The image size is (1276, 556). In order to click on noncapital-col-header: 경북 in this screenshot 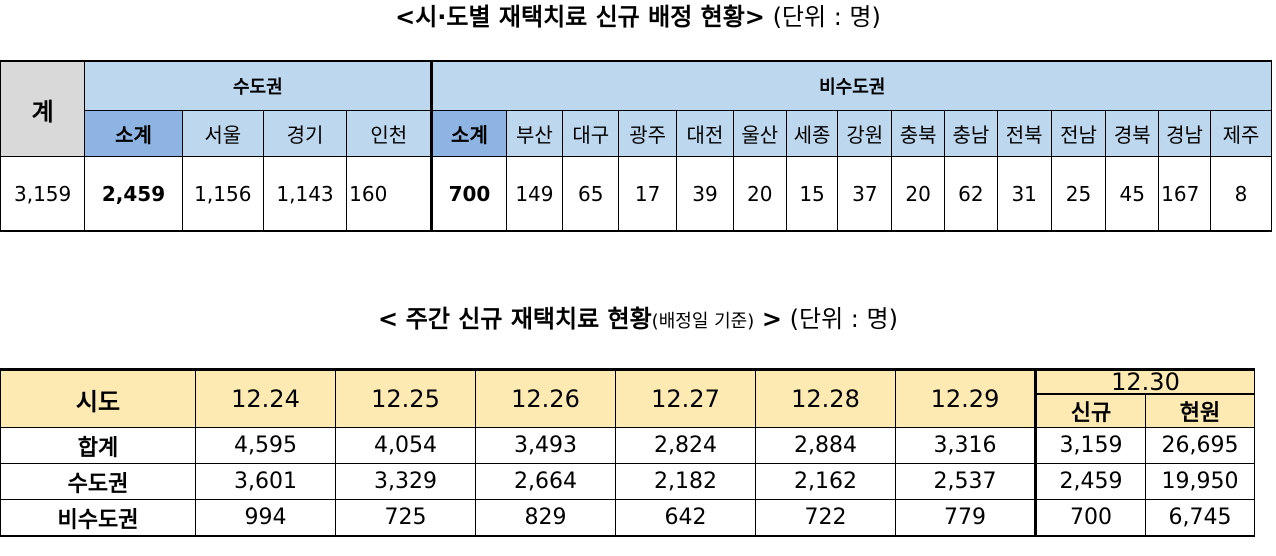, I will do `click(1132, 133)`.